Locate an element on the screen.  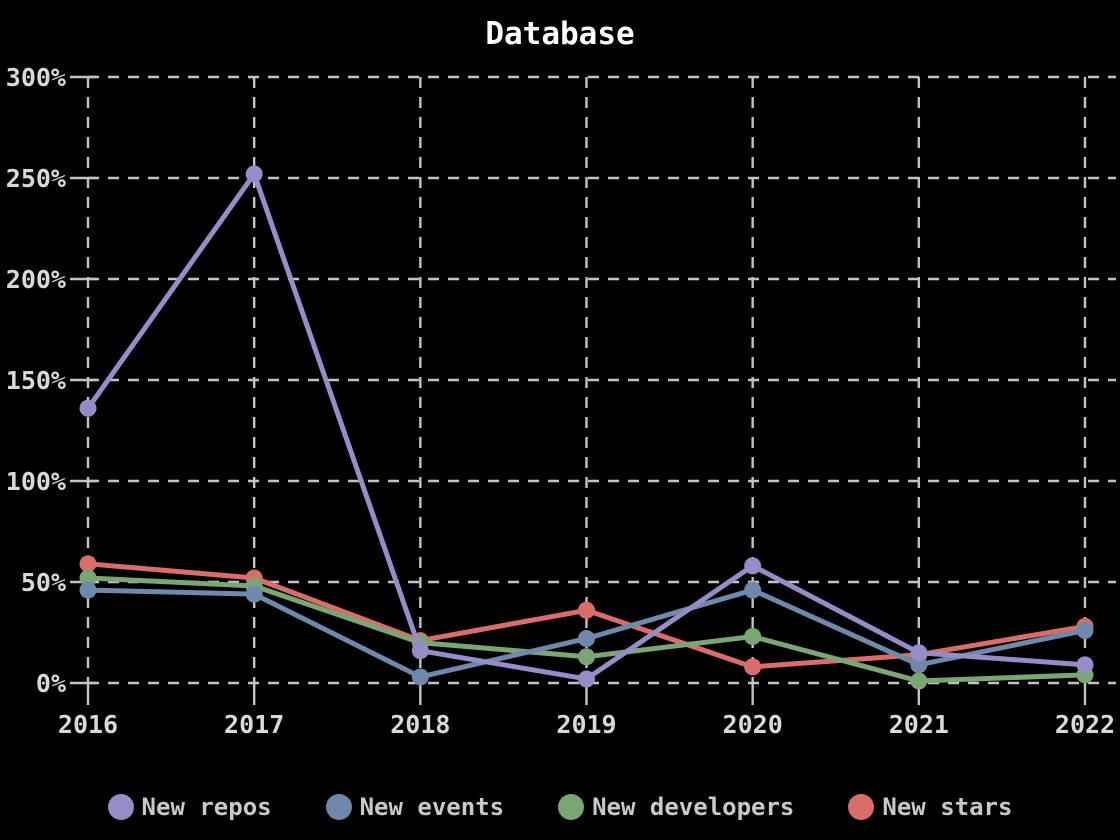
series-new-events is located at coordinates (586, 633).